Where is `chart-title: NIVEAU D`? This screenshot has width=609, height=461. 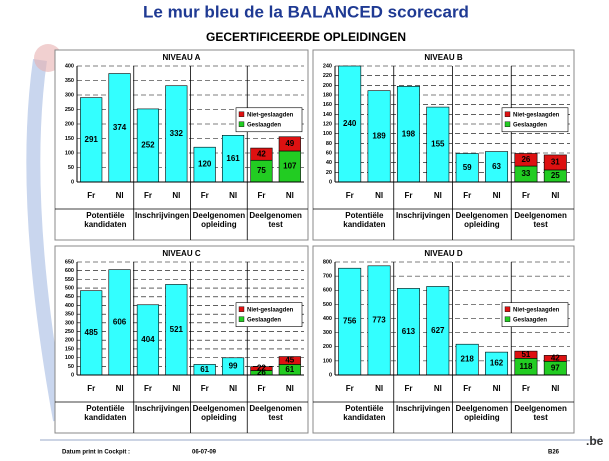 chart-title: NIVEAU D is located at coordinates (443, 253).